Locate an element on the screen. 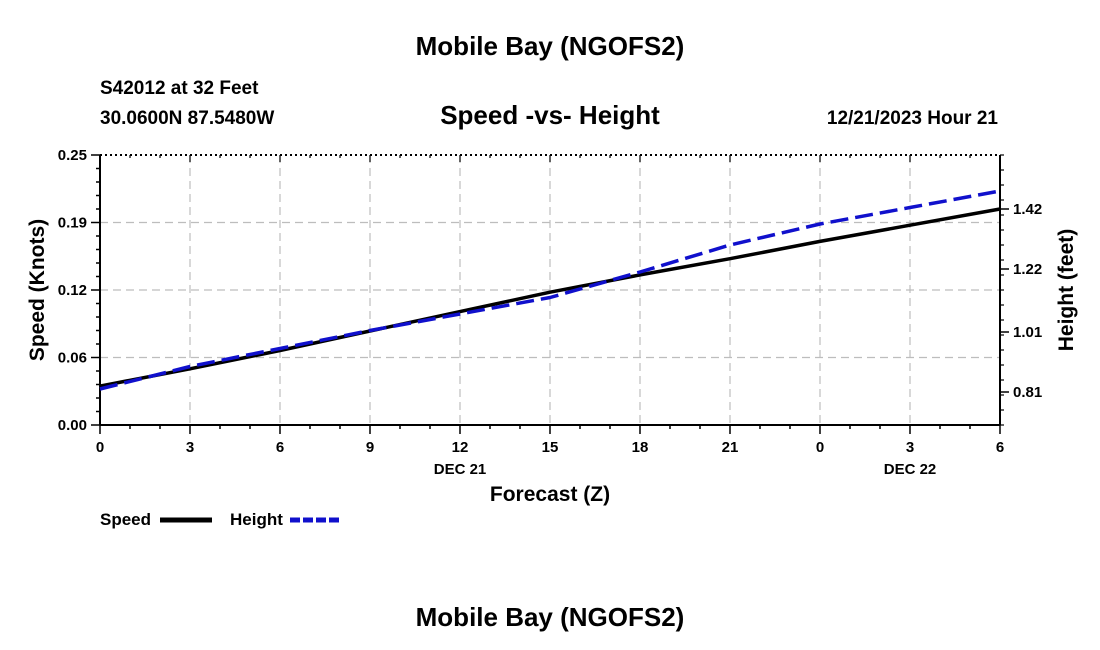 This screenshot has height=650, width=1100. y-left-tick-label: 0.06 is located at coordinates (72, 358).